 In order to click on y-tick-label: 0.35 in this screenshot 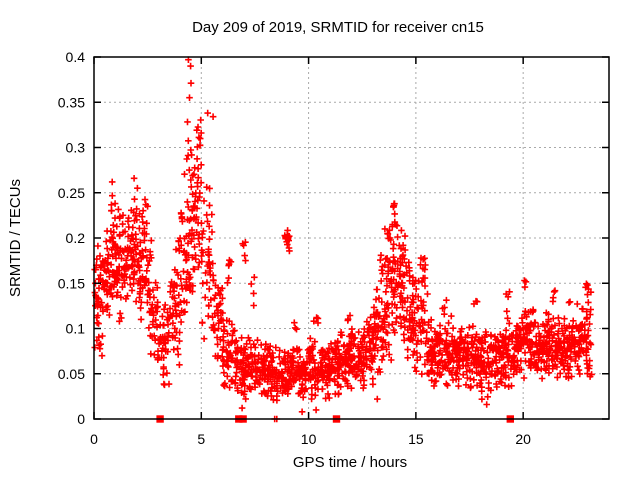, I will do `click(71, 102)`.